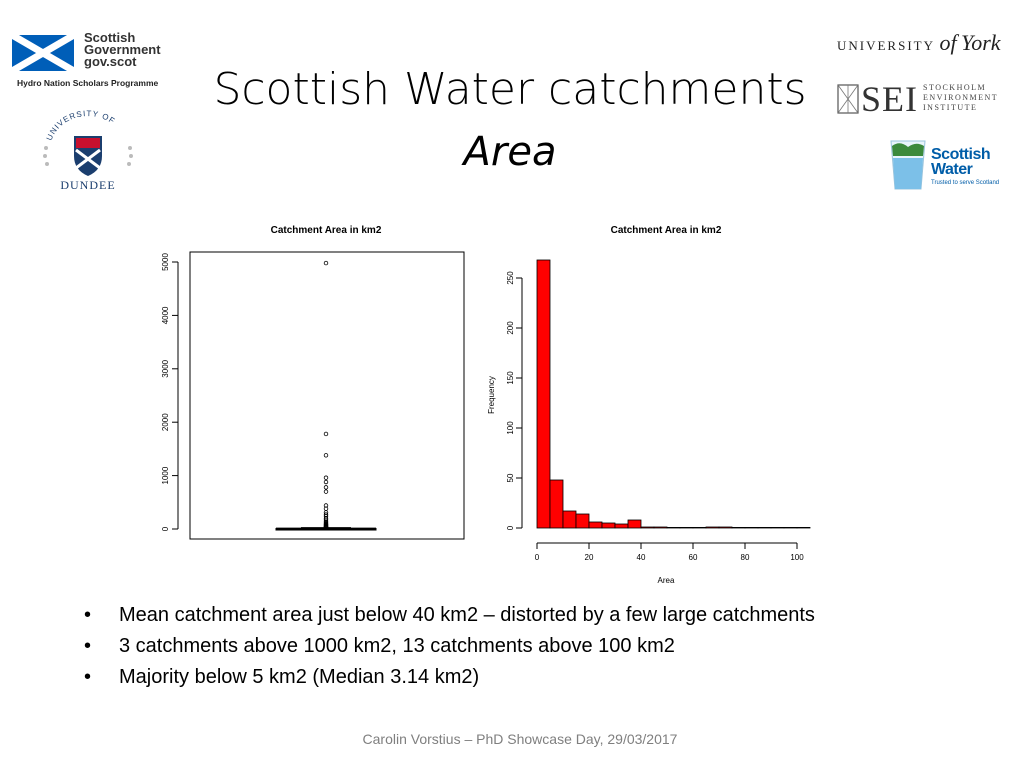  What do you see at coordinates (848, 99) in the screenshot?
I see `sei-mark-icon` at bounding box center [848, 99].